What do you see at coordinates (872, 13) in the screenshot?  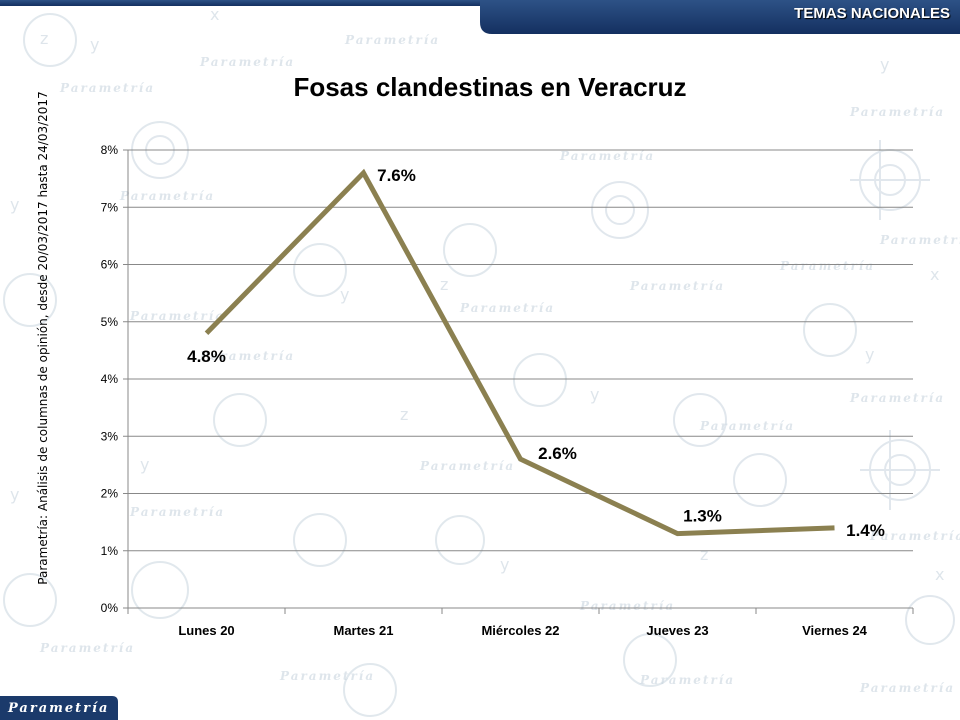 I see `section-label: TEMAS NACIONALES` at bounding box center [872, 13].